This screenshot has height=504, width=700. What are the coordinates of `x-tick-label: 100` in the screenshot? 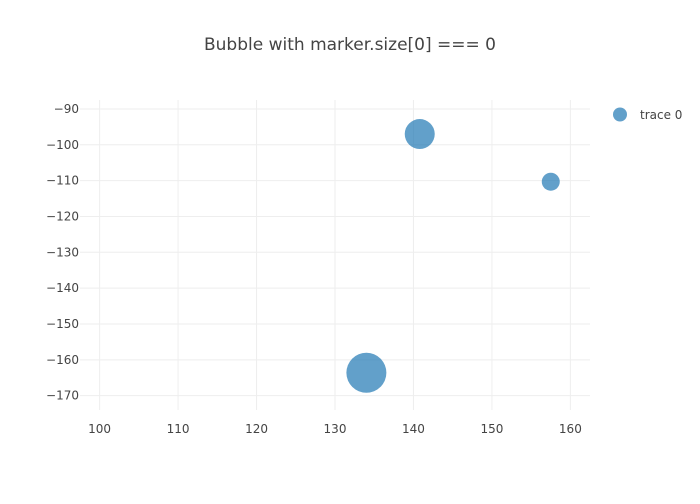 It's located at (99, 429).